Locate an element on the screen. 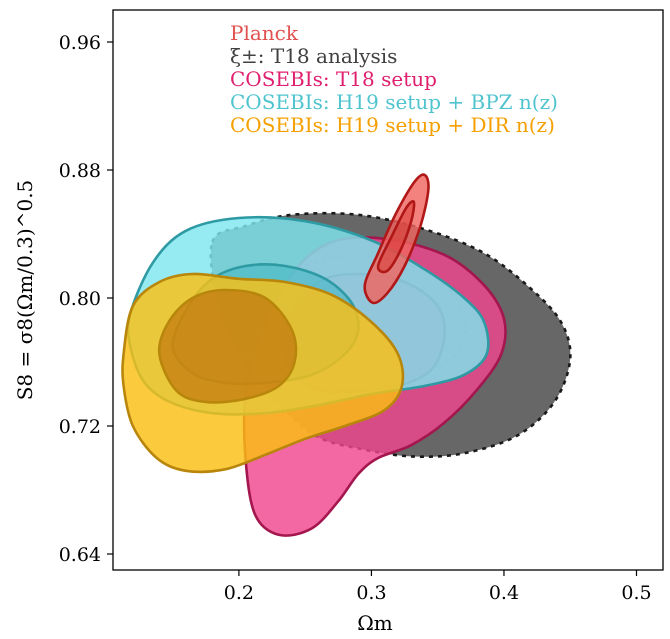 This screenshot has width=670, height=639. y-tick-label-3: 0.88 is located at coordinates (80, 171).